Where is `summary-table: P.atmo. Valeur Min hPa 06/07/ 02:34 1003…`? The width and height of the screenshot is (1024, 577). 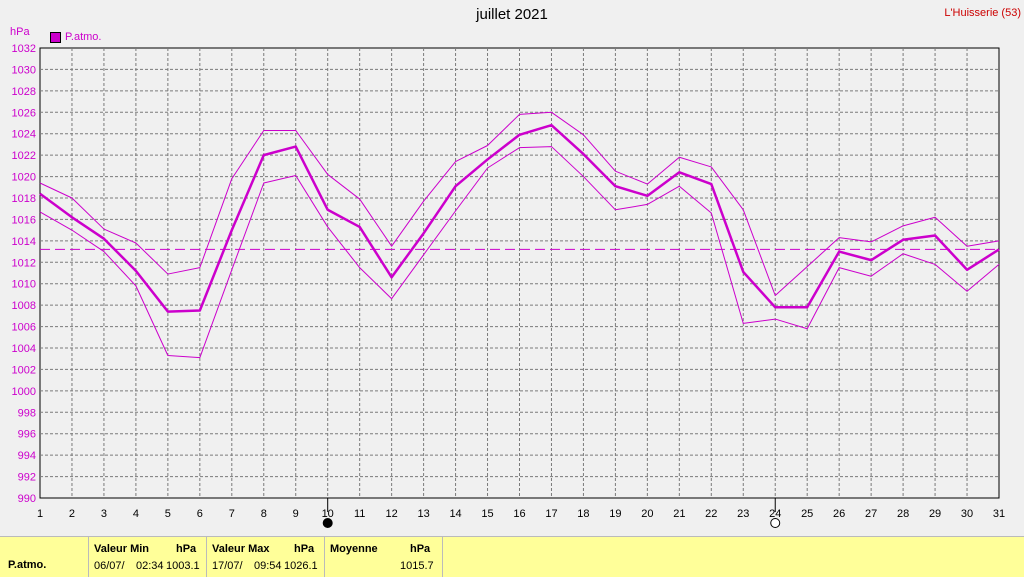
summary-table: P.atmo. Valeur Min hPa 06/07/ 02:34 1003… is located at coordinates (512, 556).